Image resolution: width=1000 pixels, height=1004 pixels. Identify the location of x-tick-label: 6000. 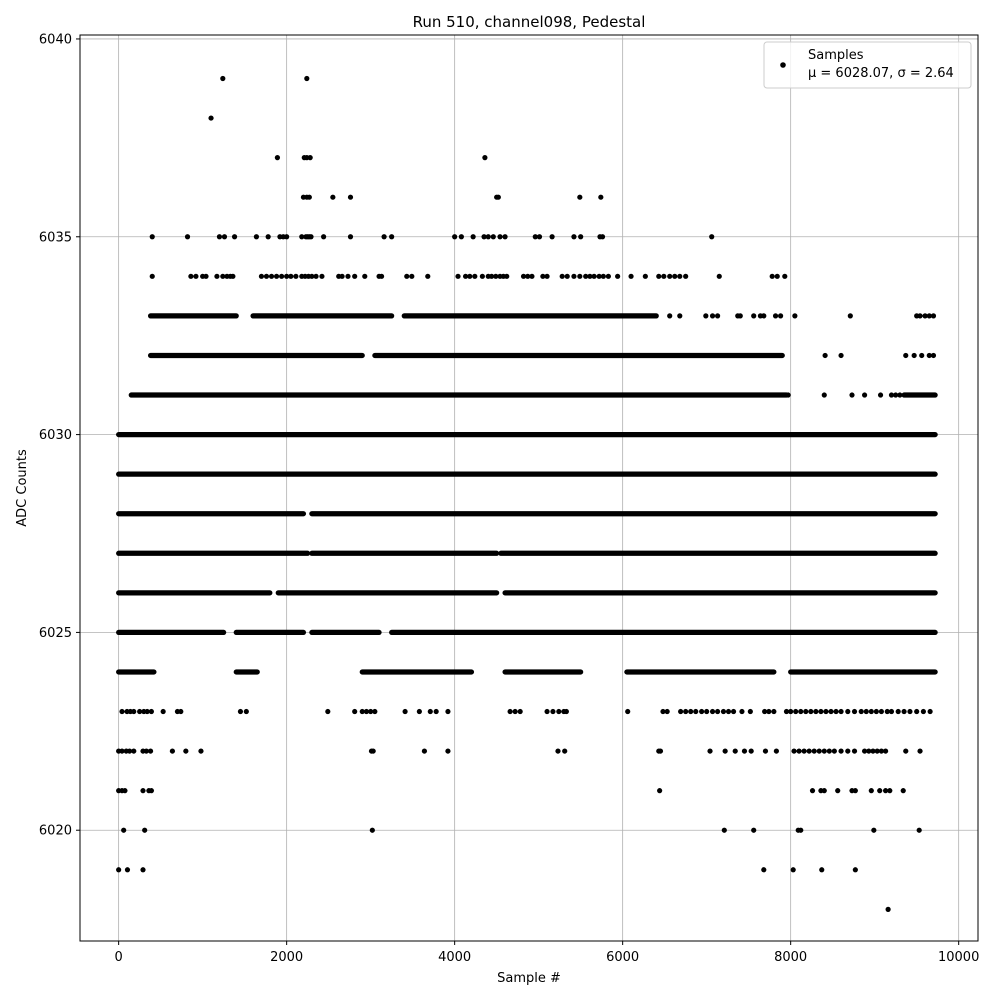
(622, 957).